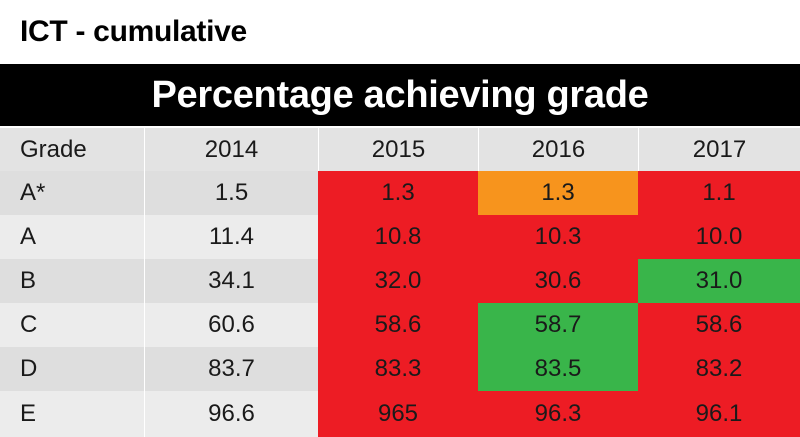 Image resolution: width=800 pixels, height=437 pixels. What do you see at coordinates (558, 325) in the screenshot?
I see `table-cell-value: 58.7` at bounding box center [558, 325].